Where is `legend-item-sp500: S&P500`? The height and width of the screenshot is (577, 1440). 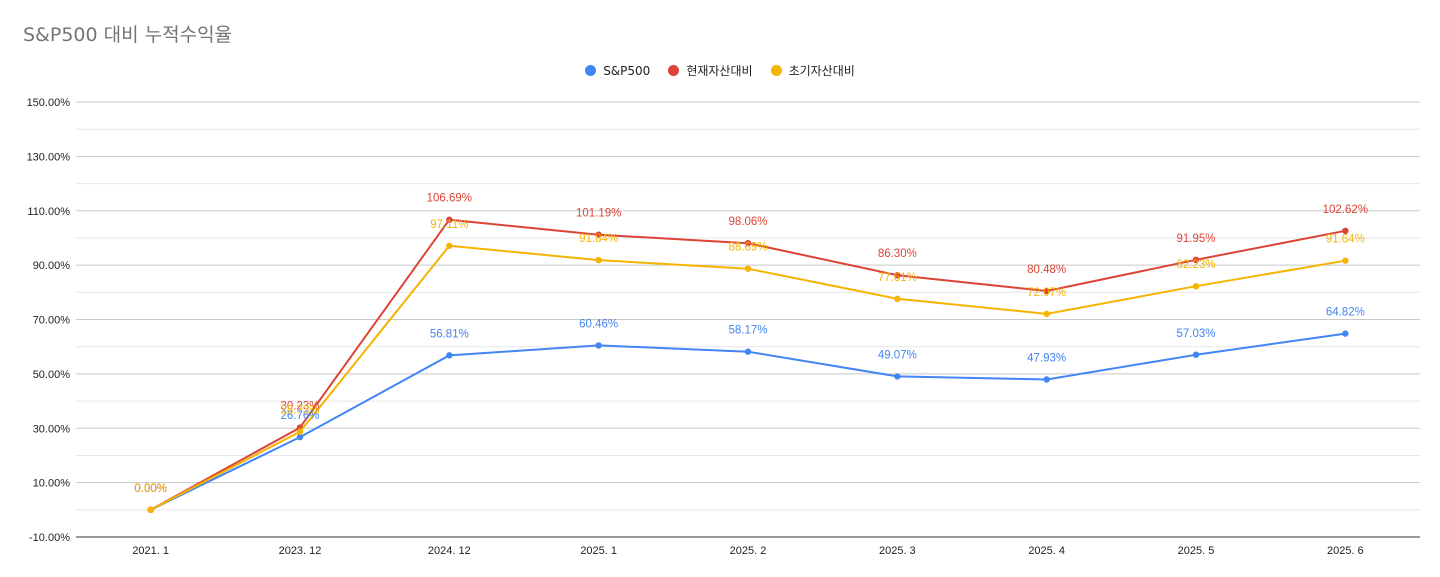 legend-item-sp500: S&P500 is located at coordinates (617, 70).